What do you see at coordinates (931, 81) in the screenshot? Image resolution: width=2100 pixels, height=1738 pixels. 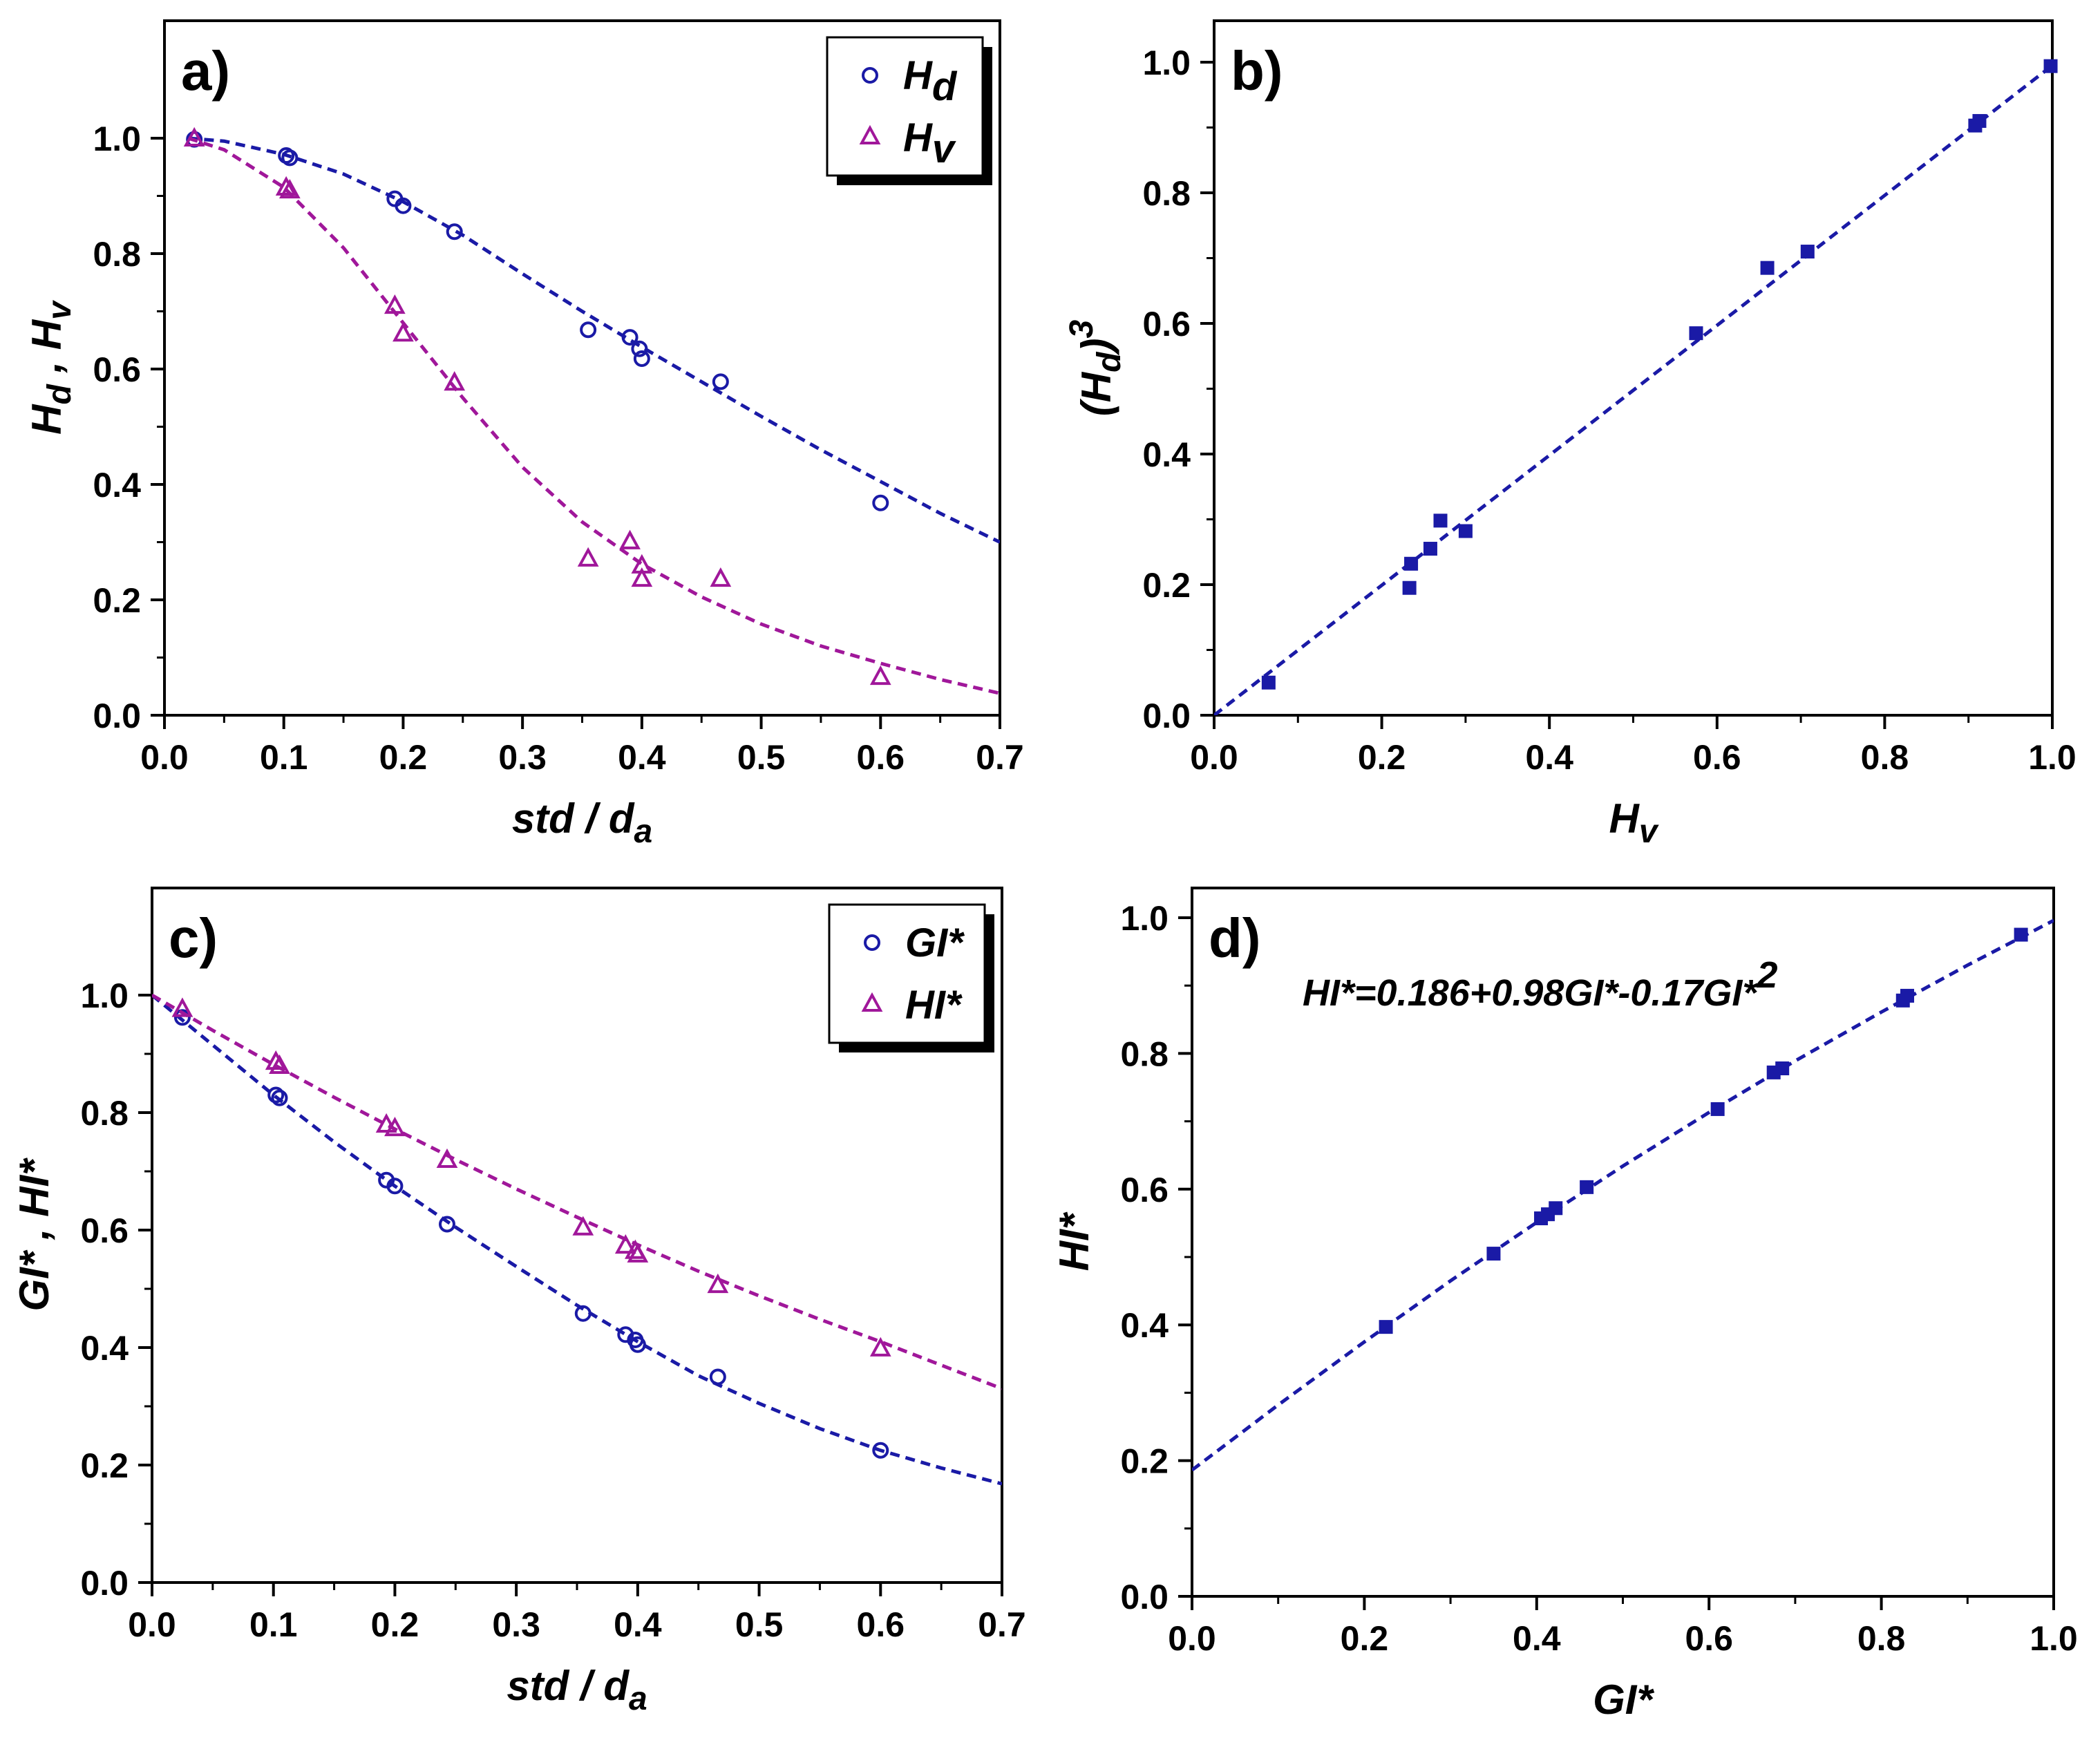 I see `legend-label: Hd` at bounding box center [931, 81].